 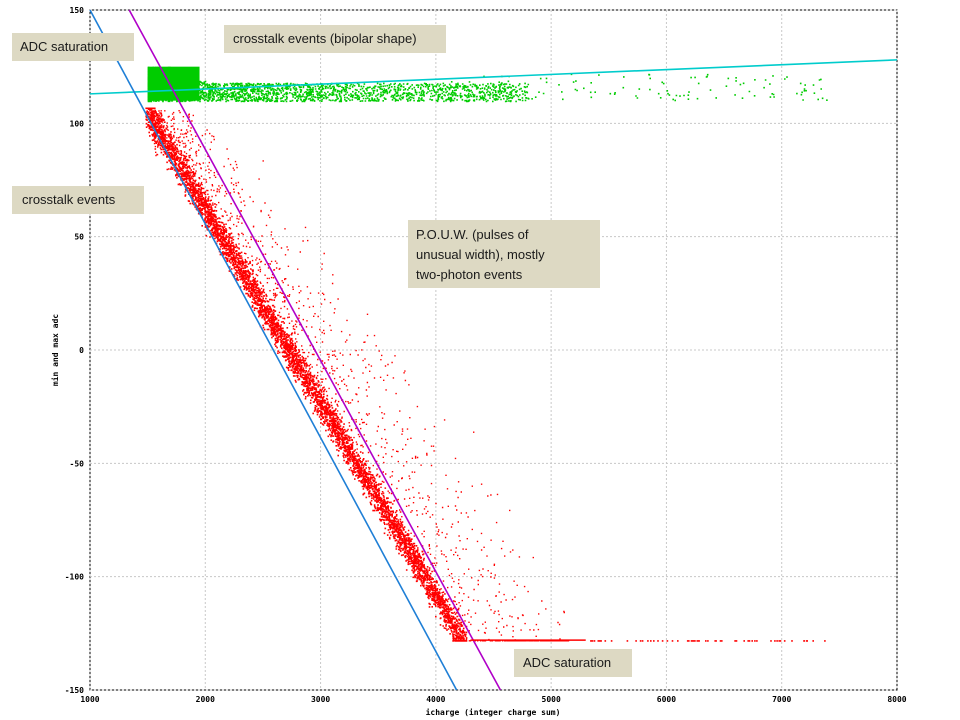 What do you see at coordinates (573, 663) in the screenshot?
I see `callout-adc-saturation-bottom: ADC saturation` at bounding box center [573, 663].